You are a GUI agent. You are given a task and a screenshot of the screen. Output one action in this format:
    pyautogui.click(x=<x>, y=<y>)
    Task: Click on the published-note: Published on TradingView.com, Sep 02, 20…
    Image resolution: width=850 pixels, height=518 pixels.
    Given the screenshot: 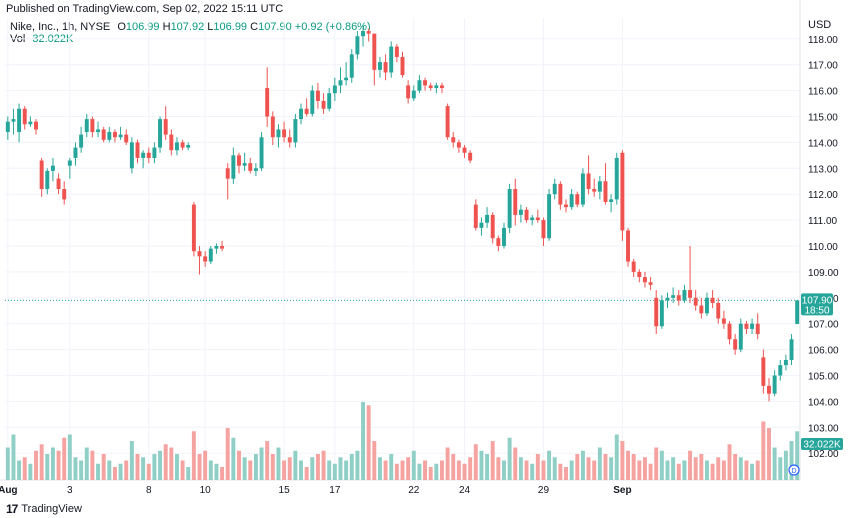 What is the action you would take?
    pyautogui.click(x=145, y=9)
    